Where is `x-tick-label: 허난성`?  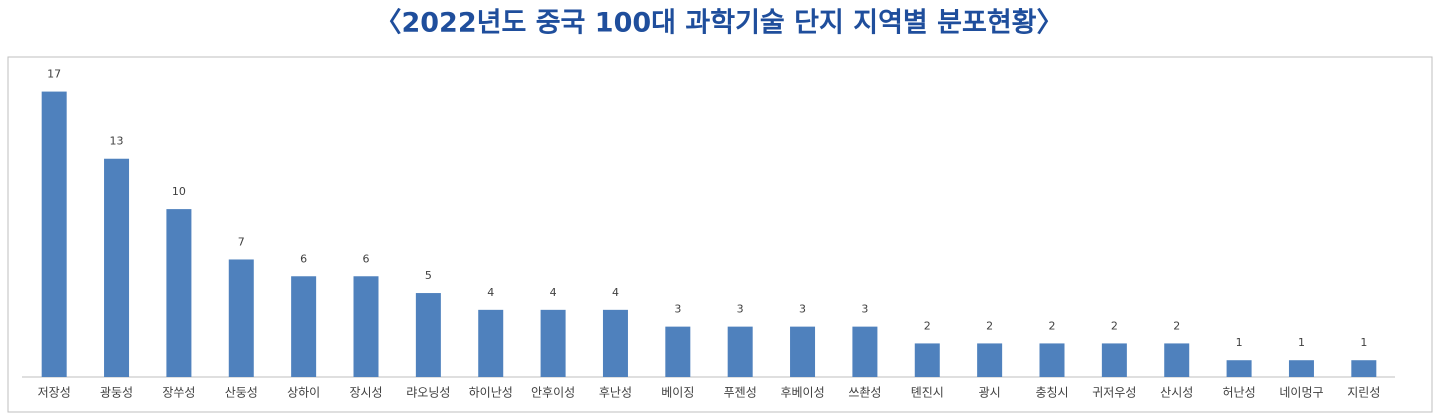 x-tick-label: 허난성 is located at coordinates (1239, 393).